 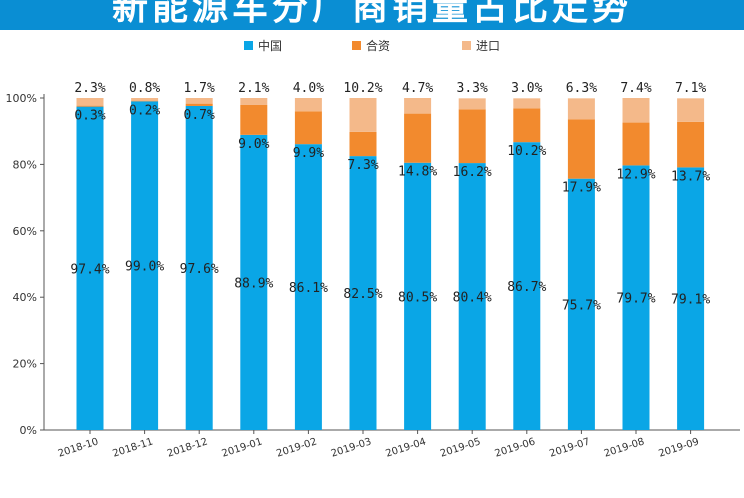 I want to click on data-label-0-0: 97.4%, so click(x=89, y=269).